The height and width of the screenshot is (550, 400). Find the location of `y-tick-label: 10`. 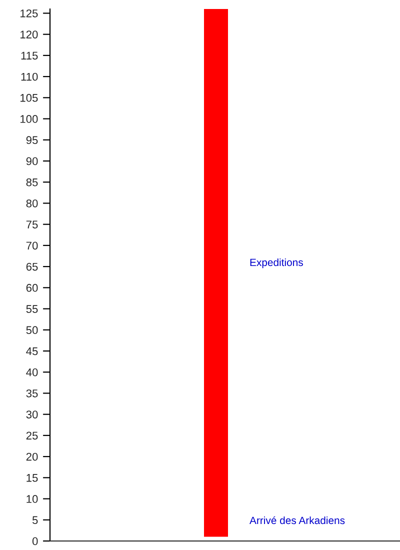

y-tick-label: 10 is located at coordinates (32, 499).